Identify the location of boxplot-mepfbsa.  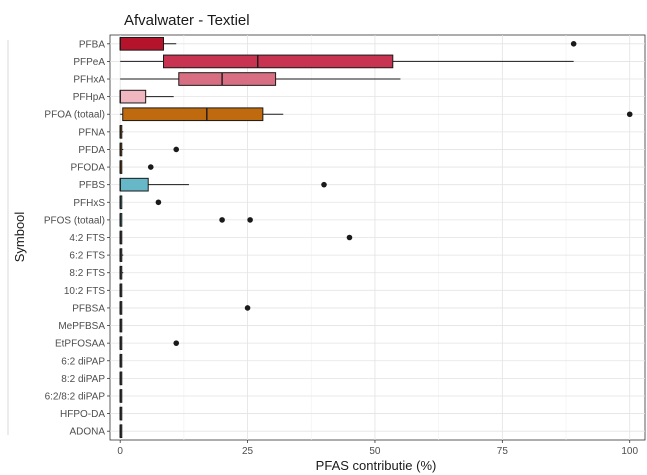
(121, 325).